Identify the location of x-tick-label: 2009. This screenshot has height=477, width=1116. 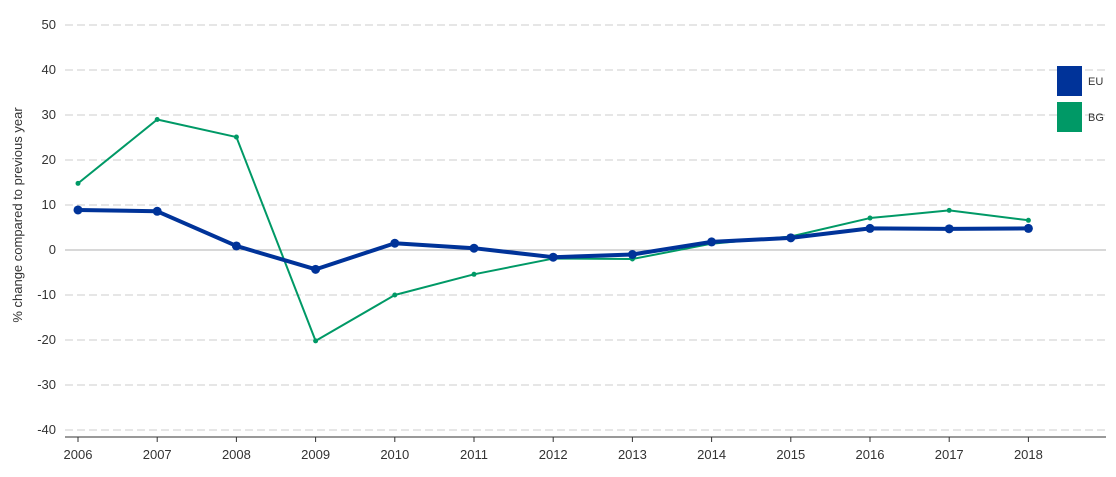
(315, 454).